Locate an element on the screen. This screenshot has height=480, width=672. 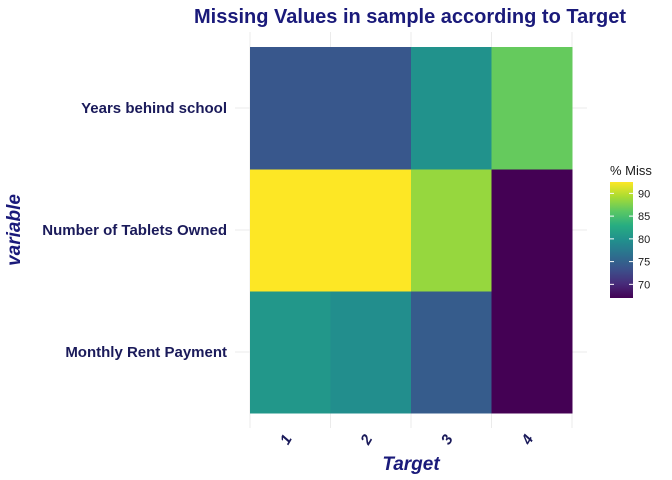
legend-tick-label: 85 is located at coordinates (644, 217).